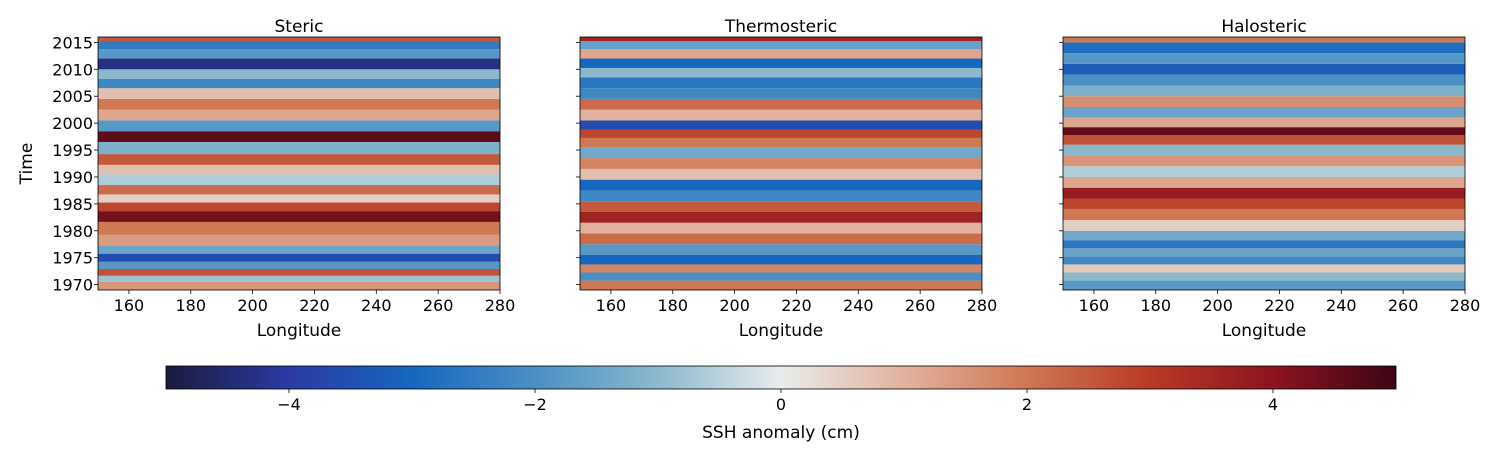 Image resolution: width=1500 pixels, height=459 pixels. What do you see at coordinates (535, 404) in the screenshot?
I see `colorbar-tick-label: −2` at bounding box center [535, 404].